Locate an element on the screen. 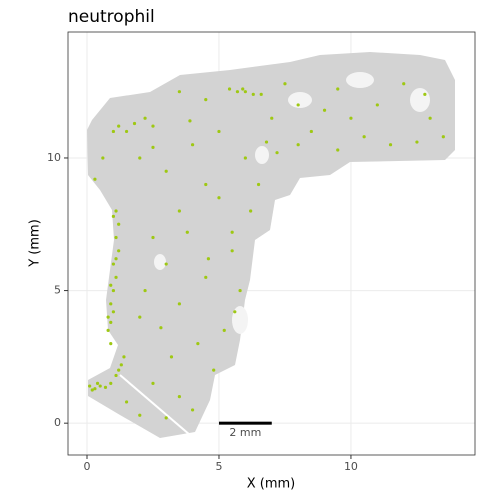 This screenshot has width=500, height=500. y-axis-title: Y (mm) is located at coordinates (35, 243).